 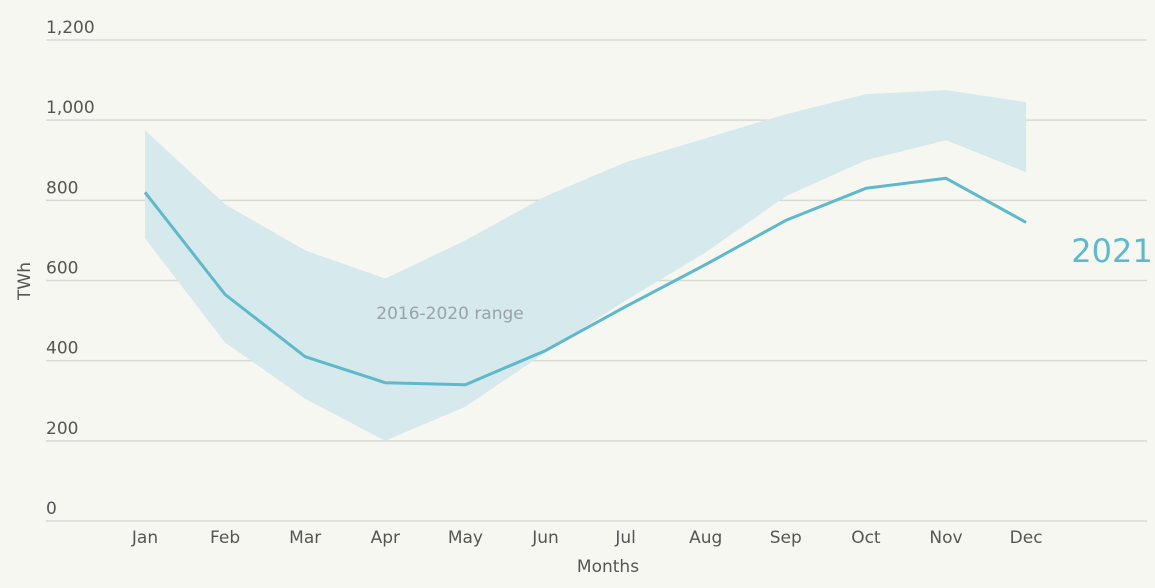 What do you see at coordinates (1026, 538) in the screenshot?
I see `x-tick-label-dec: Dec` at bounding box center [1026, 538].